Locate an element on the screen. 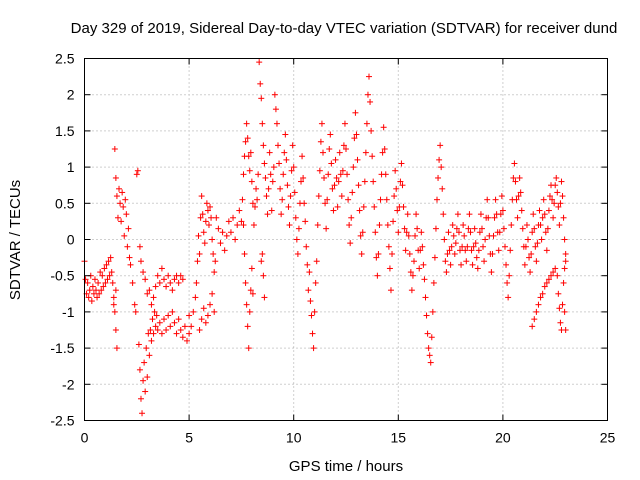 The image size is (640, 480). x-tick-label: 20 is located at coordinates (503, 438).